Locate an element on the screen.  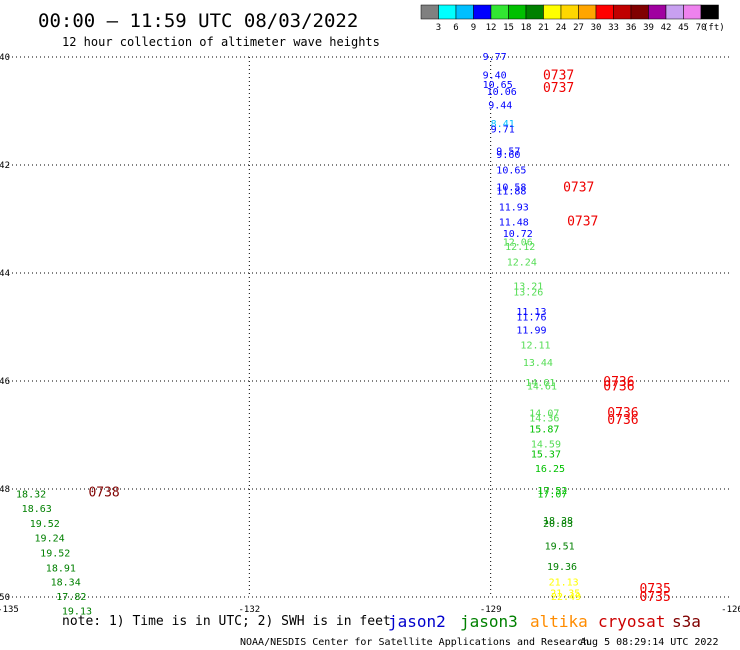
x-tick-label: -129 is located at coordinates (491, 610).